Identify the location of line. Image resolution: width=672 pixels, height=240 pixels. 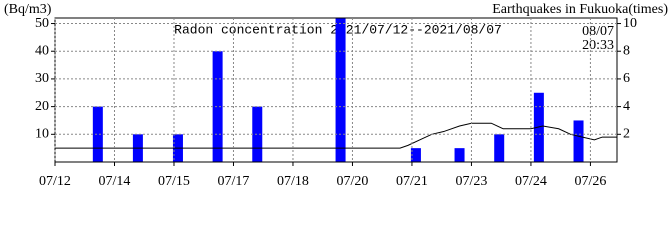
(336, 135).